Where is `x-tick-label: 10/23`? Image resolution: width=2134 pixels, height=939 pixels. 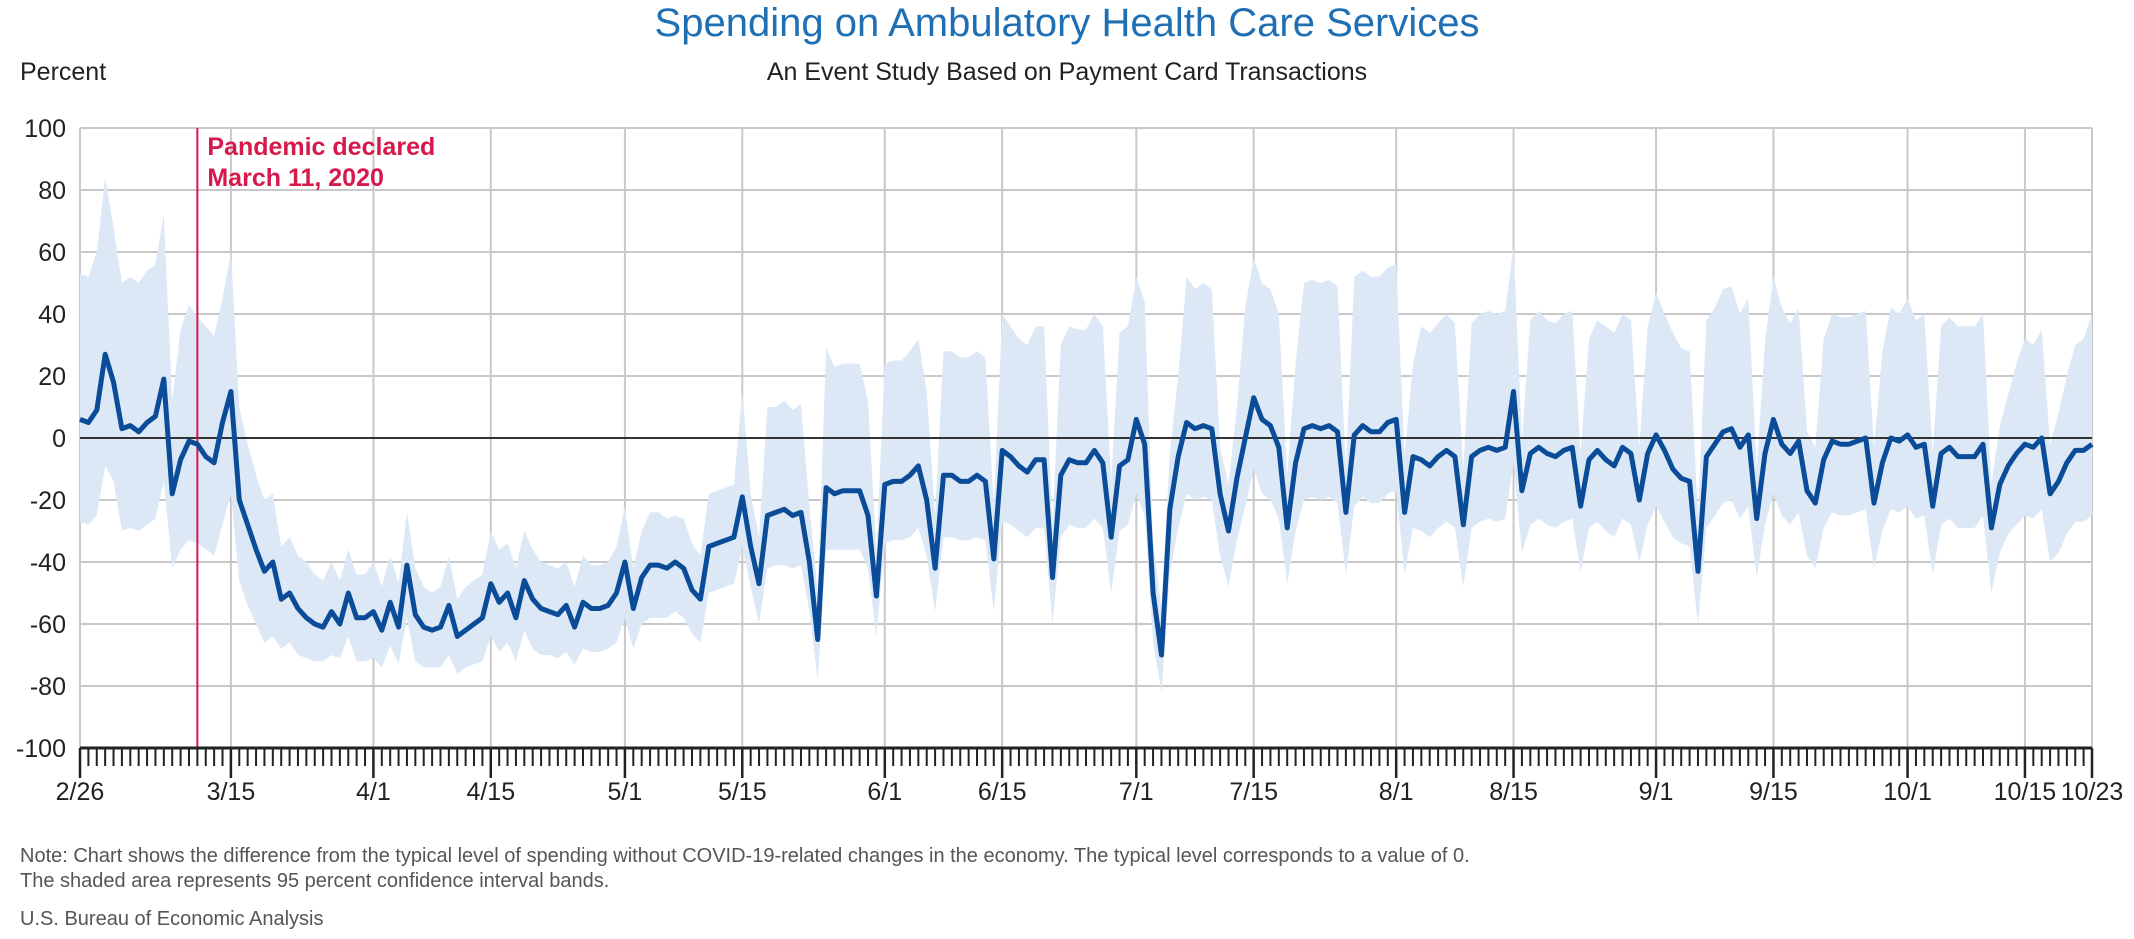 x-tick-label: 10/23 is located at coordinates (2092, 792).